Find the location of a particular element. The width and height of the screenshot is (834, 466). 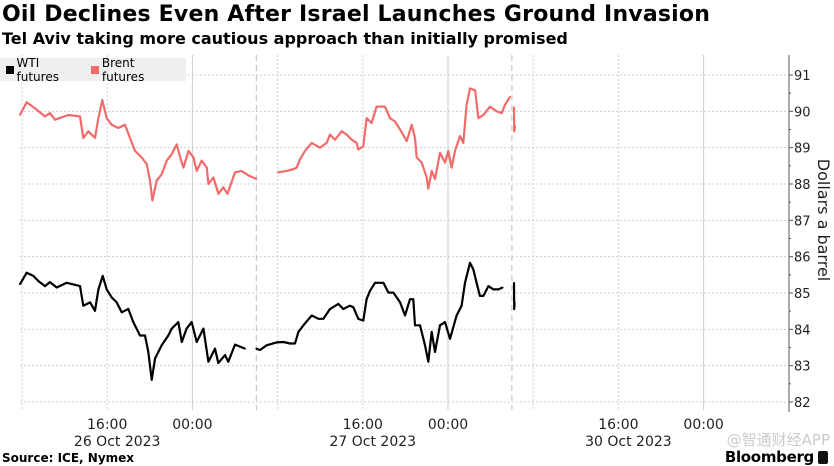

x-date-label: 30 Oct 2023 is located at coordinates (628, 442).